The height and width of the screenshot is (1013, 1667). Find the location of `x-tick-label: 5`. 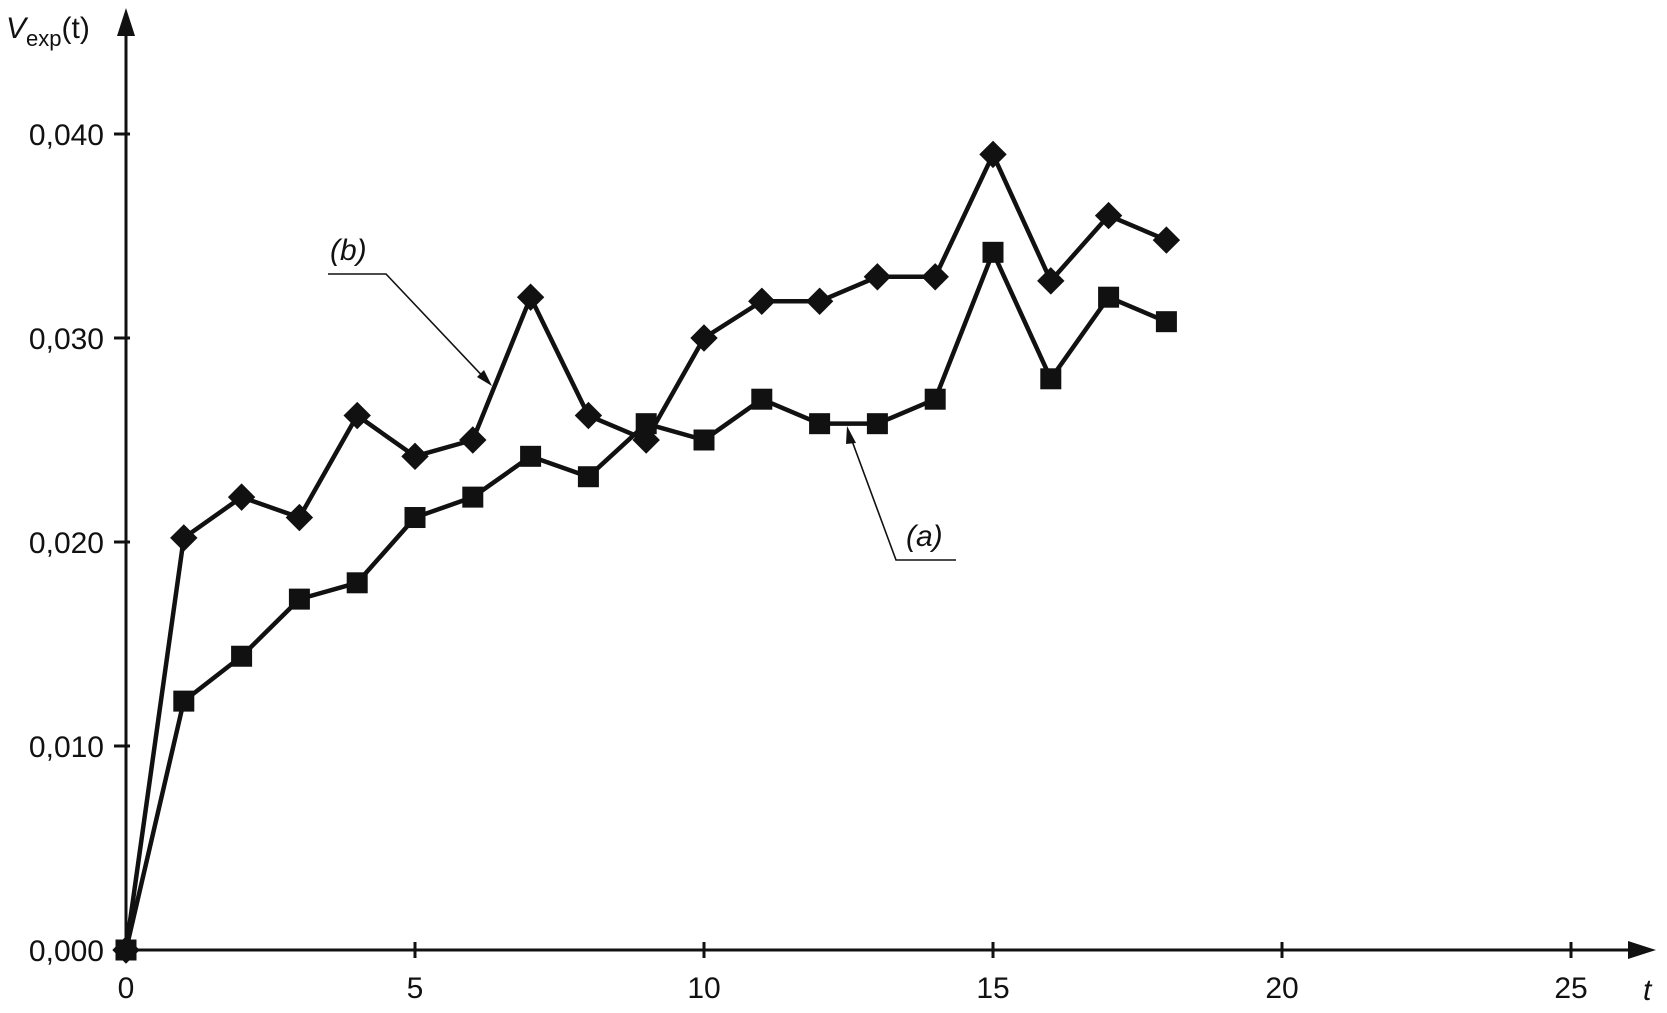

x-tick-label: 5 is located at coordinates (415, 988).